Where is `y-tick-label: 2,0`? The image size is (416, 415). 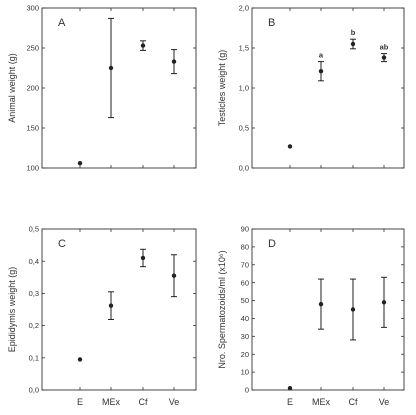
y-tick-label: 2,0 is located at coordinates (244, 8).